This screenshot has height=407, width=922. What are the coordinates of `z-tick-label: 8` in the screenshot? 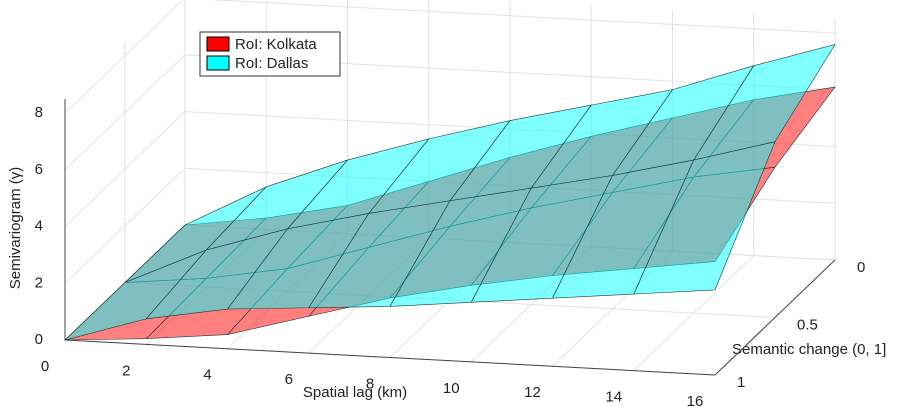 It's located at (39, 112).